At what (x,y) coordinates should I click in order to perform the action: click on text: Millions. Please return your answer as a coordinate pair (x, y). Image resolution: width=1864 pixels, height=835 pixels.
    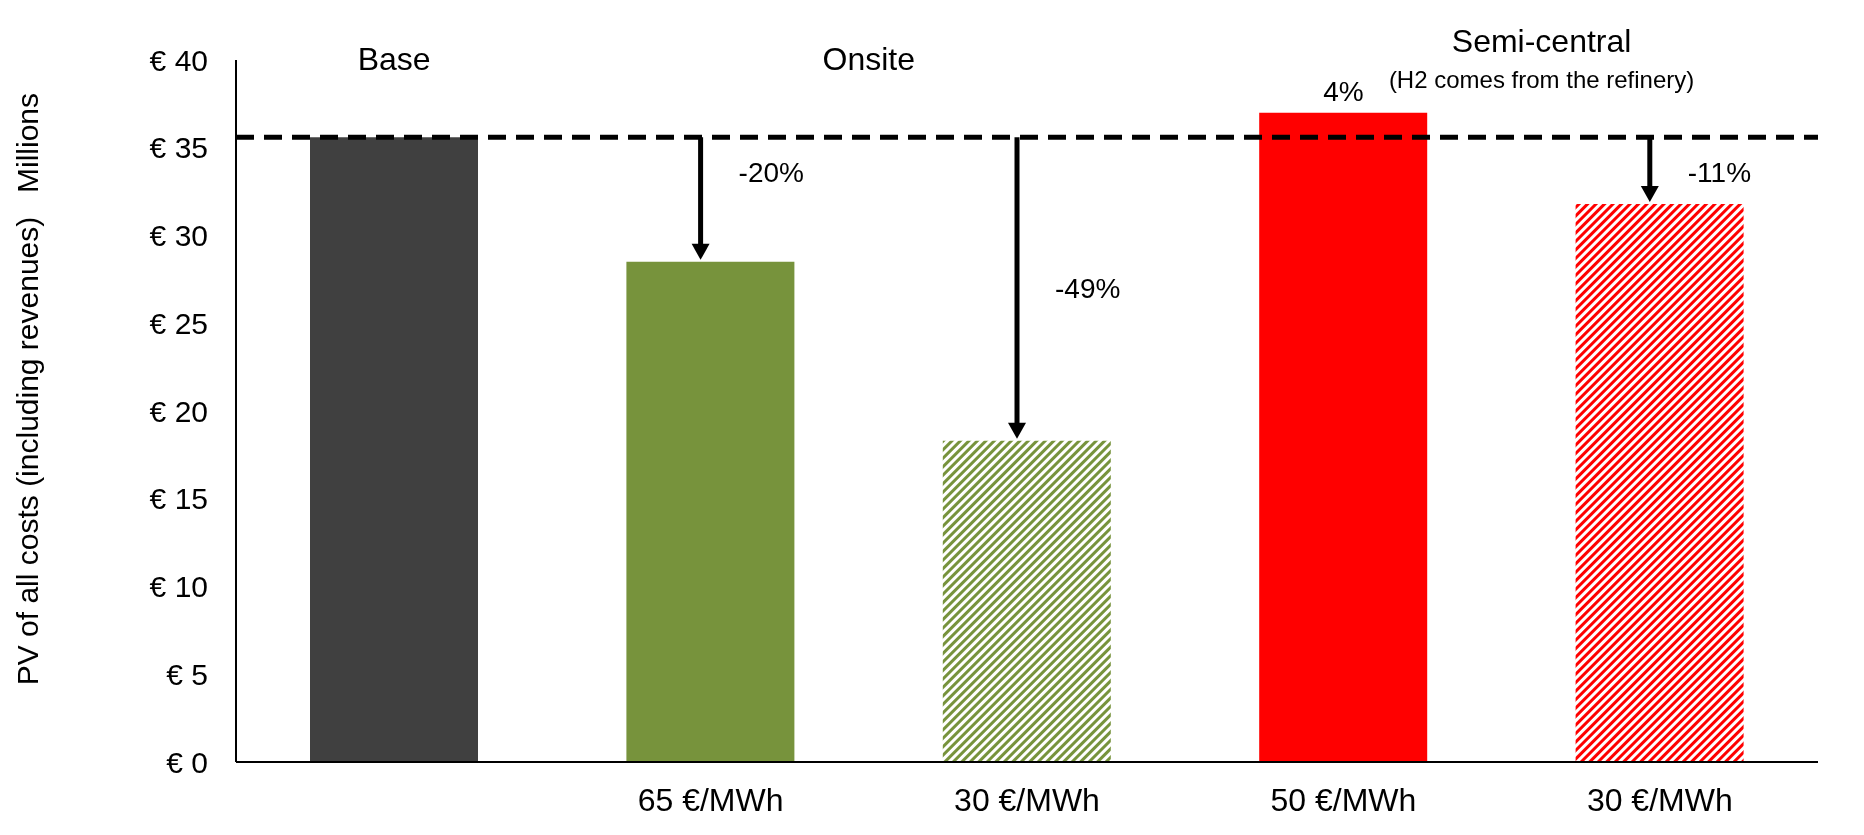
    Looking at the image, I should click on (27, 143).